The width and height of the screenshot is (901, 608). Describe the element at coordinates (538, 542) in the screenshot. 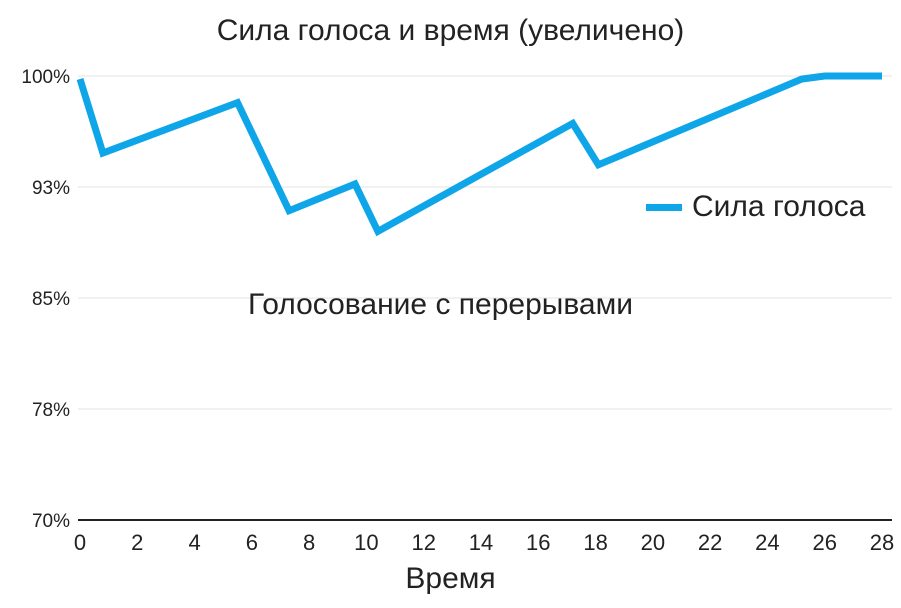

I see `x-tick-label: 16` at that location.